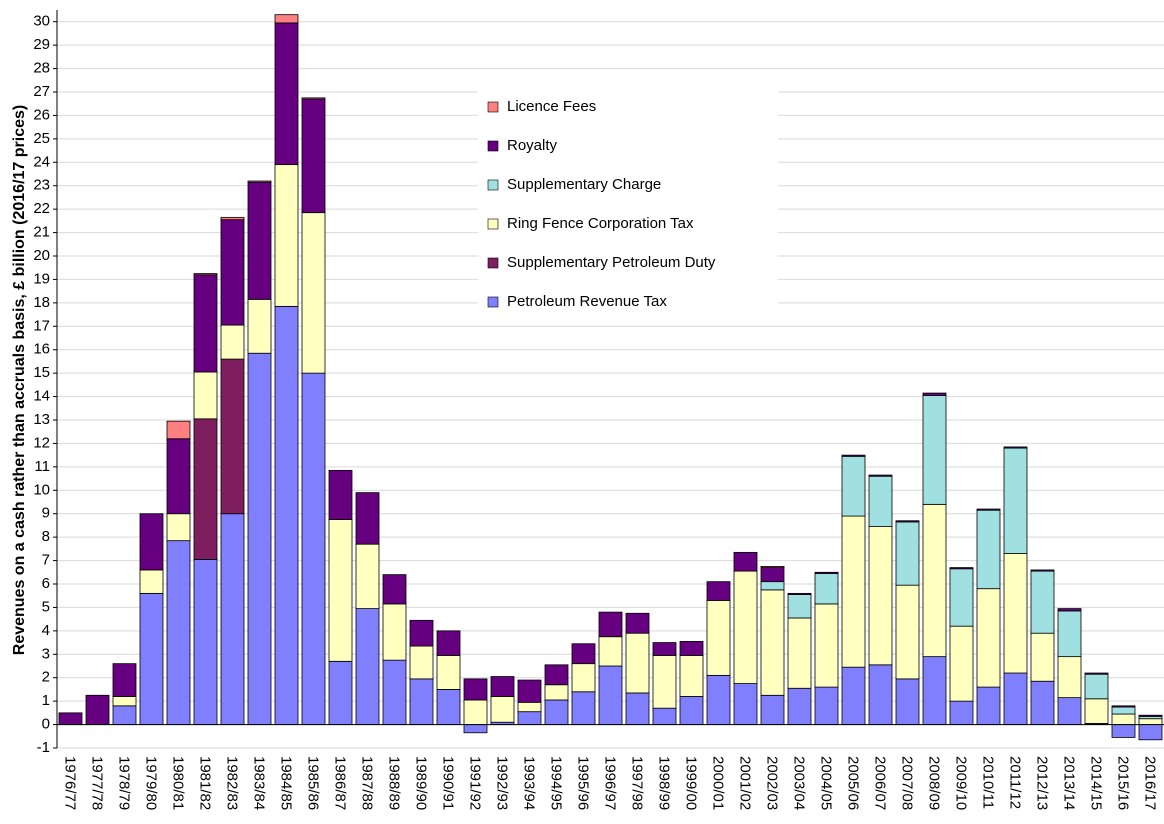  I want to click on x-tick-label: 1979/80, so click(151, 783).